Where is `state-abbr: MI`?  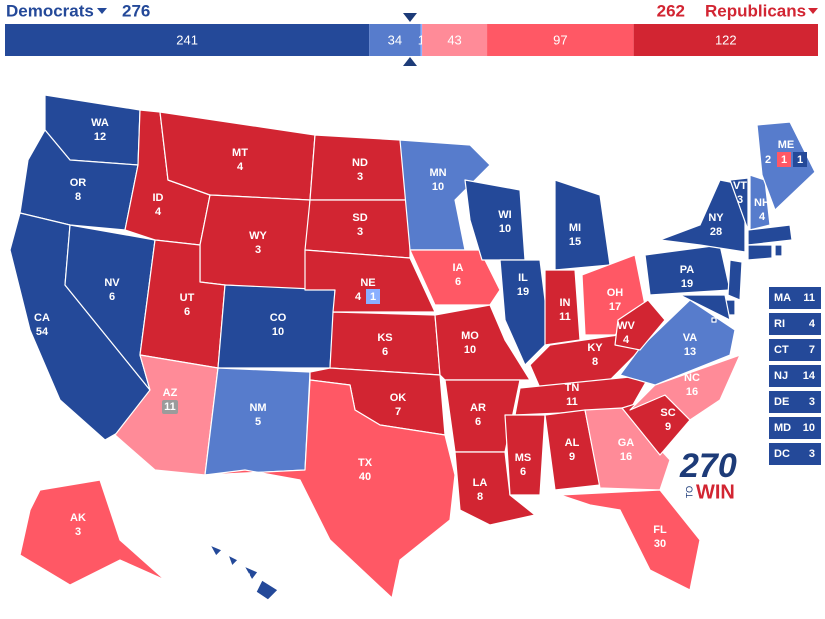 state-abbr: MI is located at coordinates (575, 228).